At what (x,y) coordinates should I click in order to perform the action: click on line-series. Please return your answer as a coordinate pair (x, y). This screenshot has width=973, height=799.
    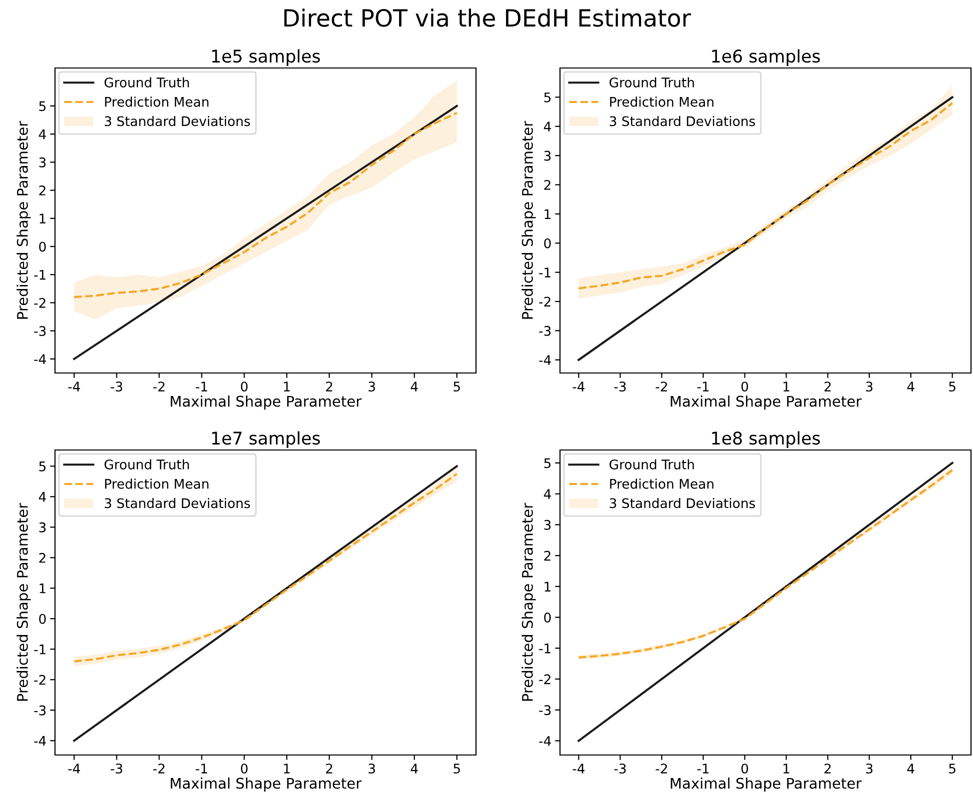
    Looking at the image, I should click on (265, 205).